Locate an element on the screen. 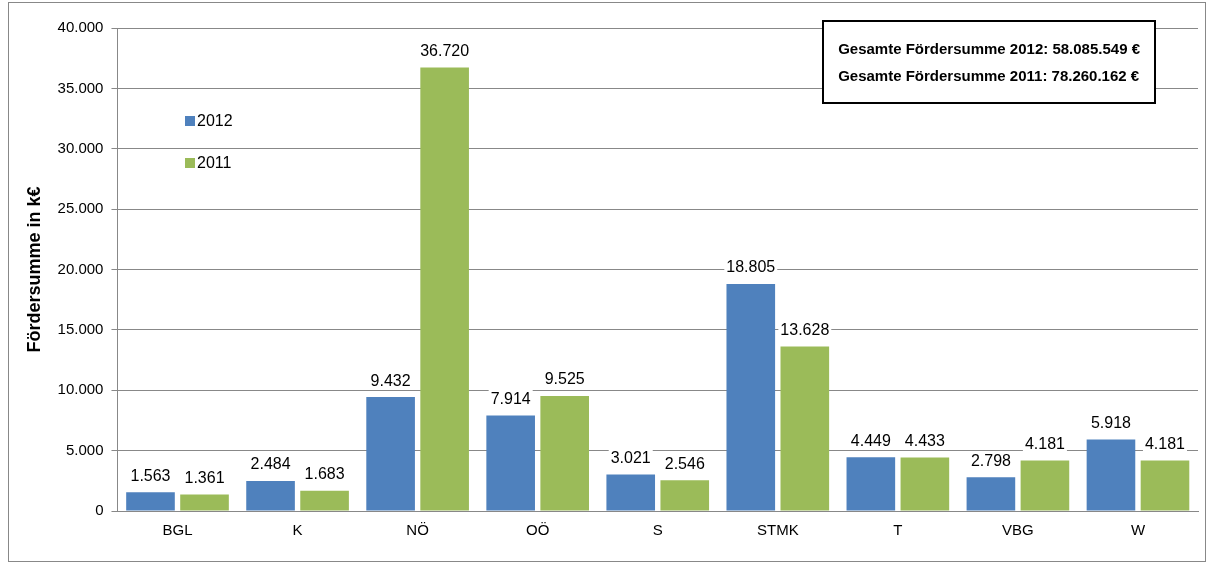 The width and height of the screenshot is (1206, 563). annotation: Gesamte Fördersumme 2012: 58.085.549 € is located at coordinates (989, 48).